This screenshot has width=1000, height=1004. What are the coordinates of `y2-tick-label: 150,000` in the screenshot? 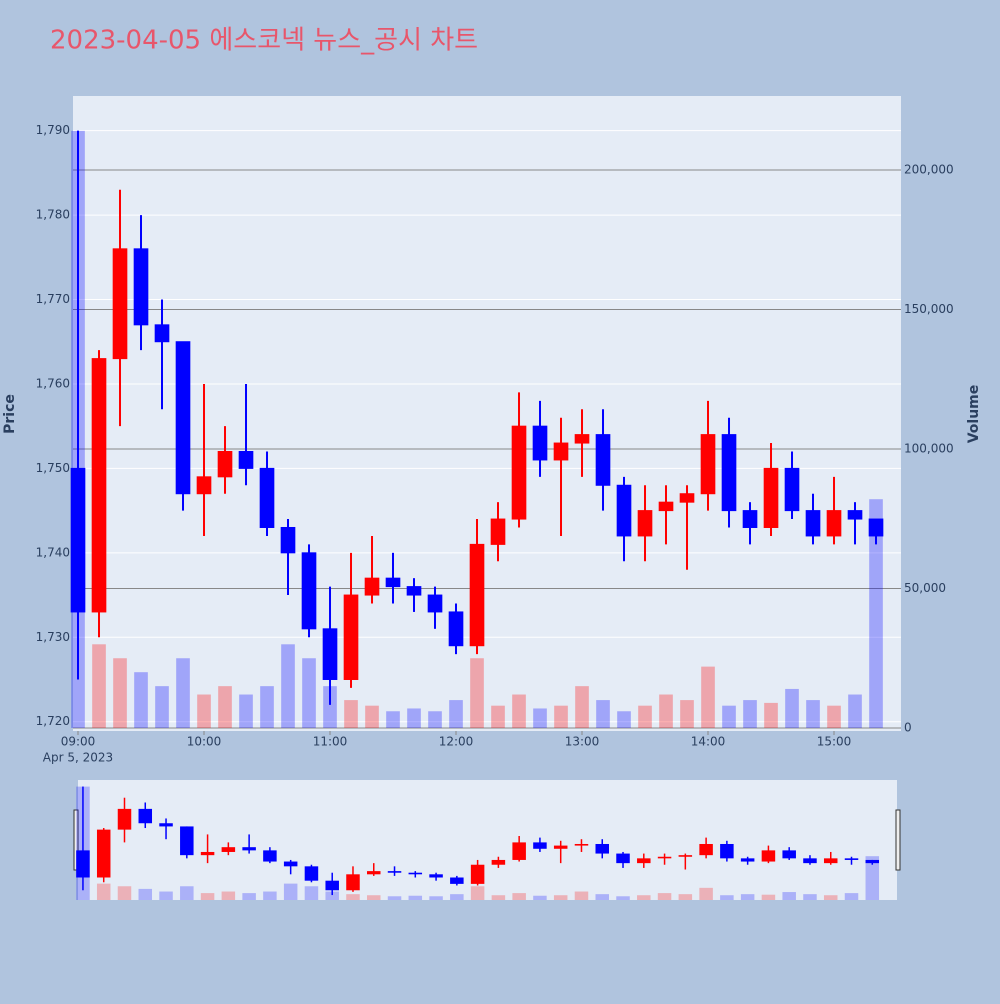 It's located at (929, 309).